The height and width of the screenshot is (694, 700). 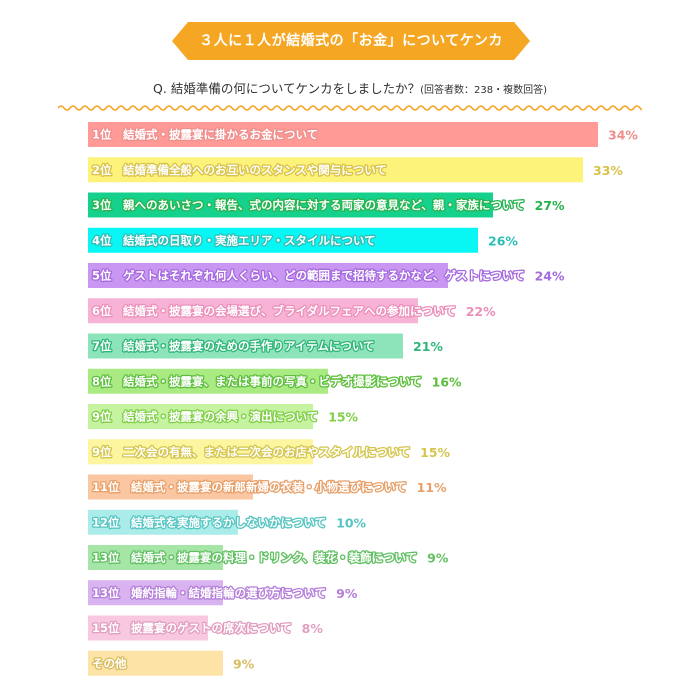 I want to click on value-label-7: 21%, so click(x=428, y=346).